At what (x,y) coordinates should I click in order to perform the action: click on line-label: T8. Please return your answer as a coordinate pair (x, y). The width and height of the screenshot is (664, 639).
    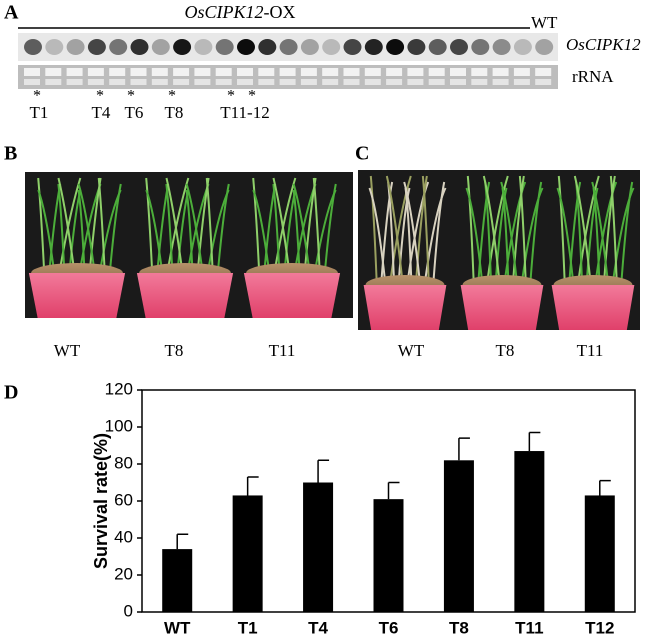
    Looking at the image, I should click on (174, 112).